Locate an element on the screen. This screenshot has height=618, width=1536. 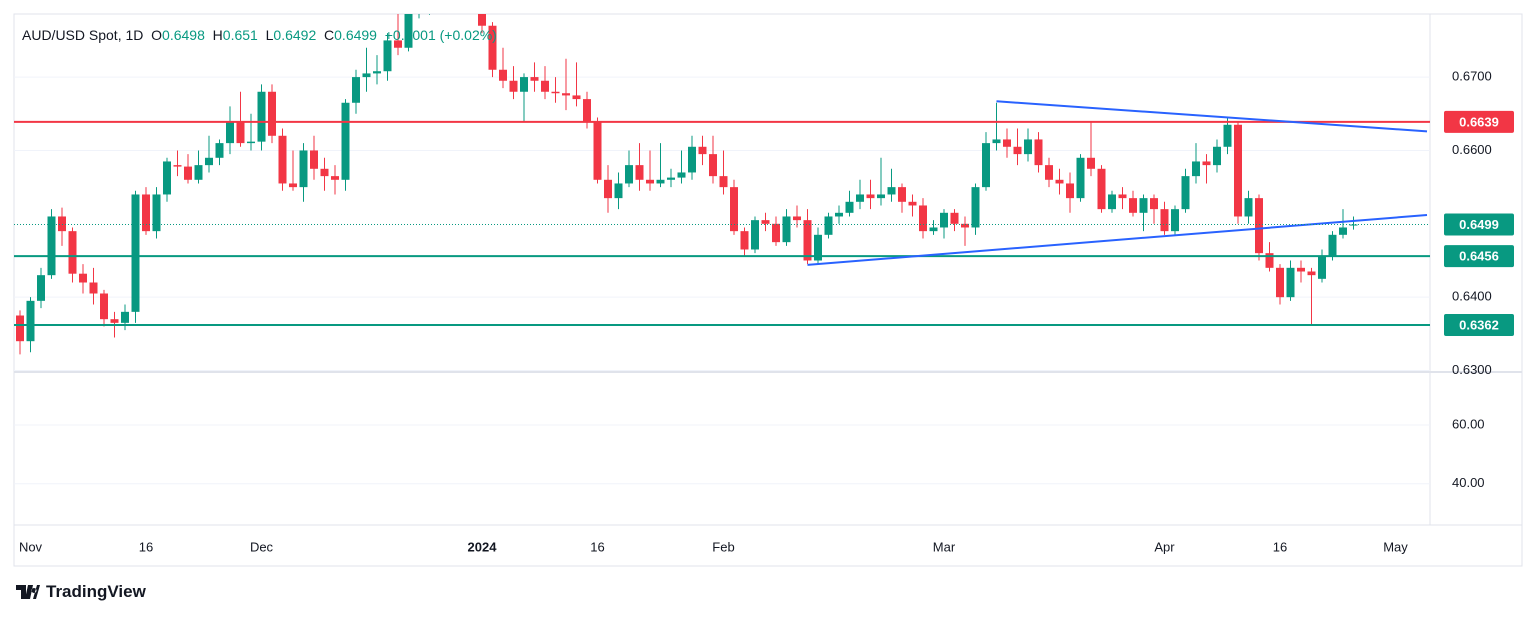
price-badge-label: 0.6362 is located at coordinates (1479, 324).